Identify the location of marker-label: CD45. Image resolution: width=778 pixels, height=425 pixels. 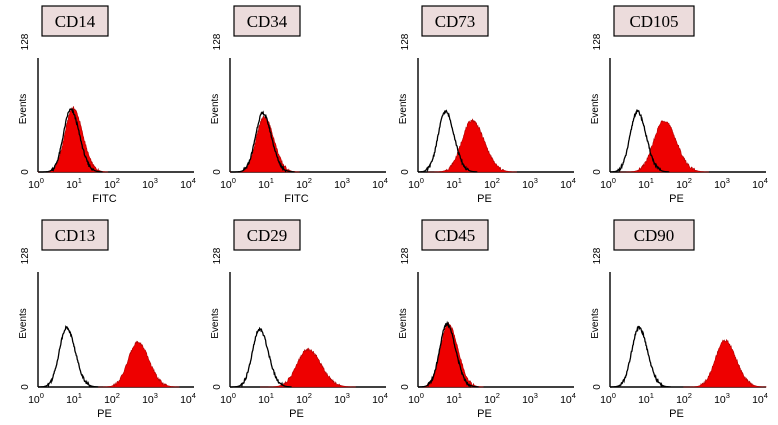
(455, 235).